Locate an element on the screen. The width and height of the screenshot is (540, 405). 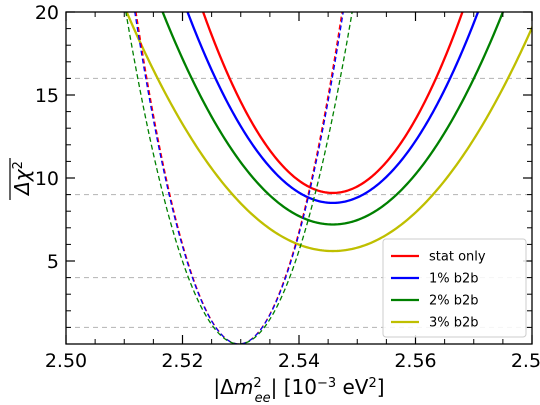
x-tick-label: 2.56 is located at coordinates (415, 361).